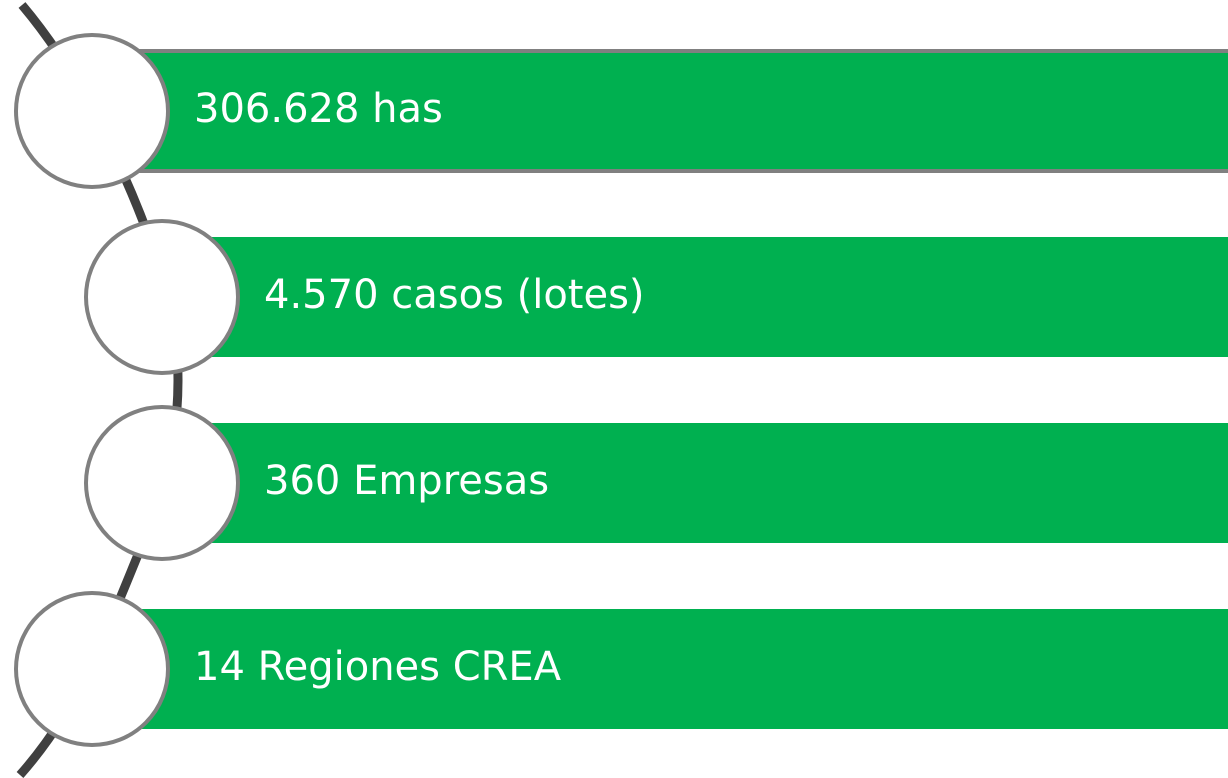 The height and width of the screenshot is (778, 1228). I want to click on bar-label: 360 Empresas, so click(406, 481).